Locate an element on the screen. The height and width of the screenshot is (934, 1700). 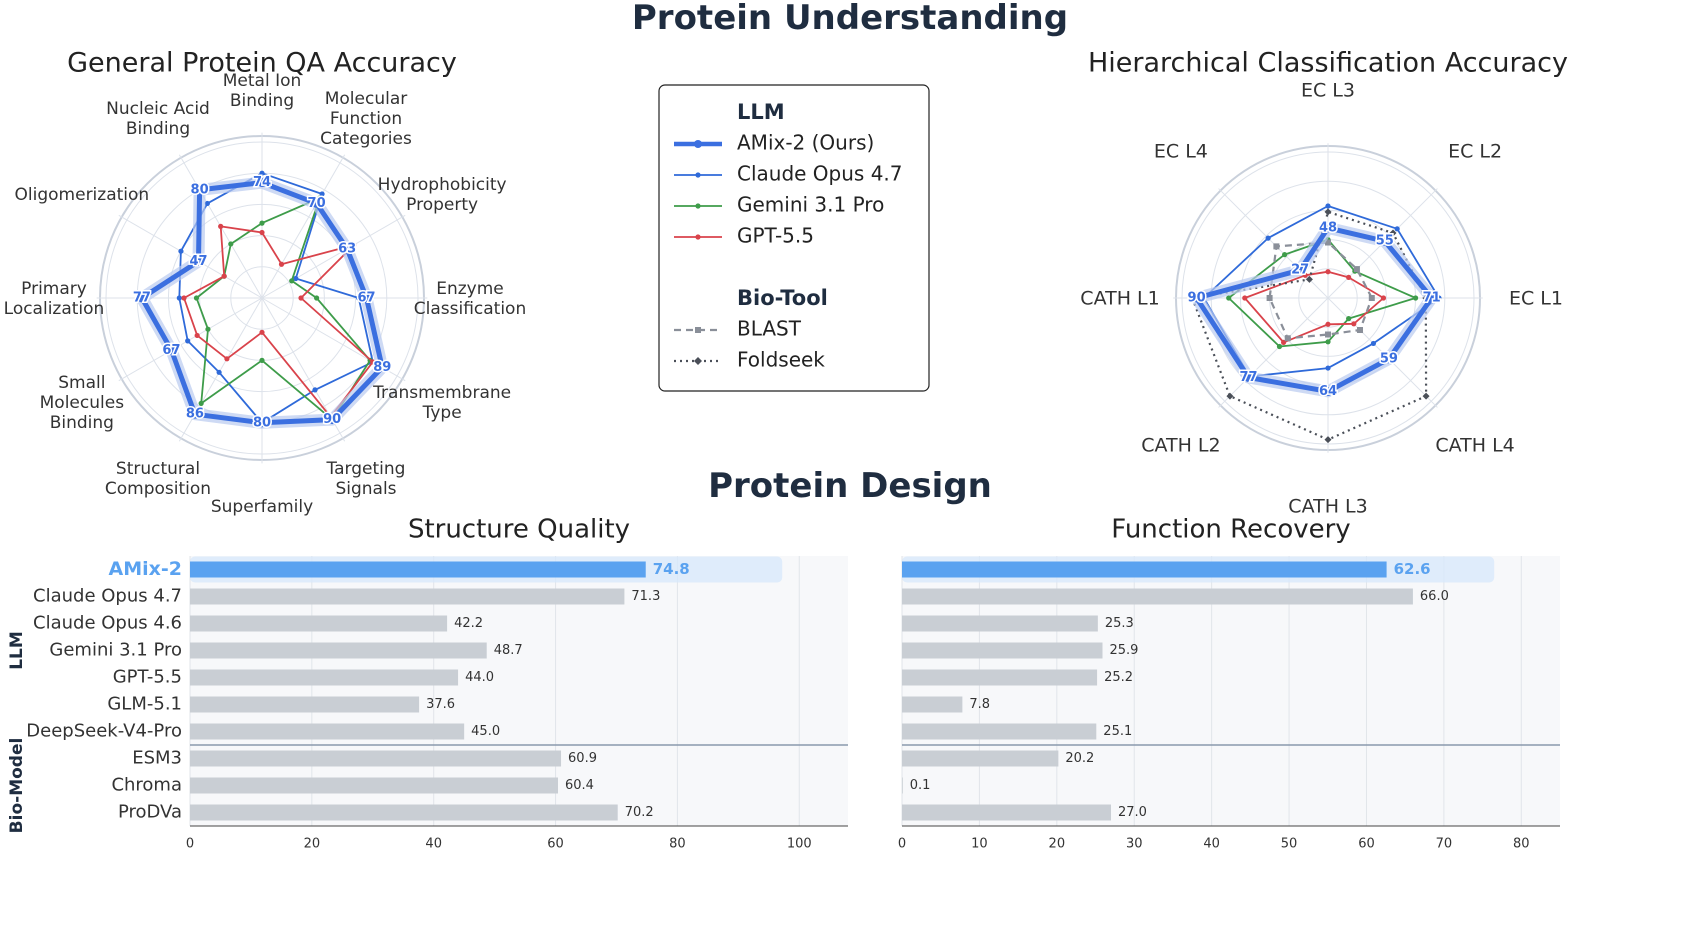
radar-axis-label: Small Molecules Binding is located at coordinates (82, 403).